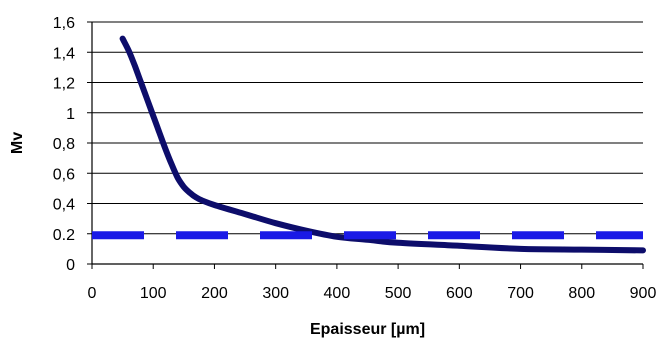  I want to click on y-tick-label-1: 0.2, so click(64, 235).